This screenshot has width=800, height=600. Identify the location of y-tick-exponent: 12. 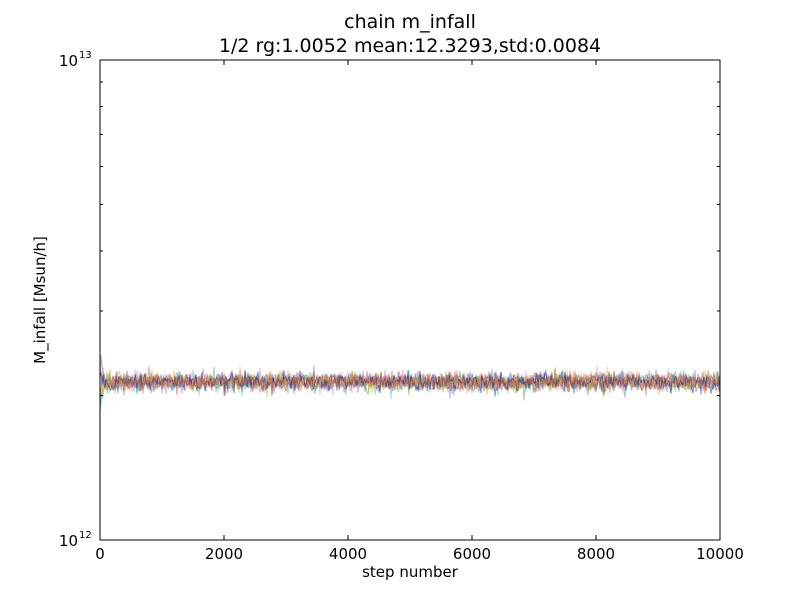
(85, 535).